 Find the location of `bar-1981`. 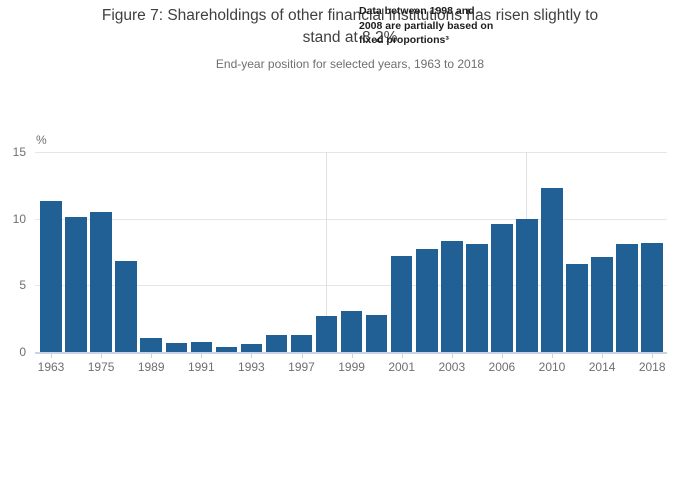

bar-1981 is located at coordinates (126, 307).